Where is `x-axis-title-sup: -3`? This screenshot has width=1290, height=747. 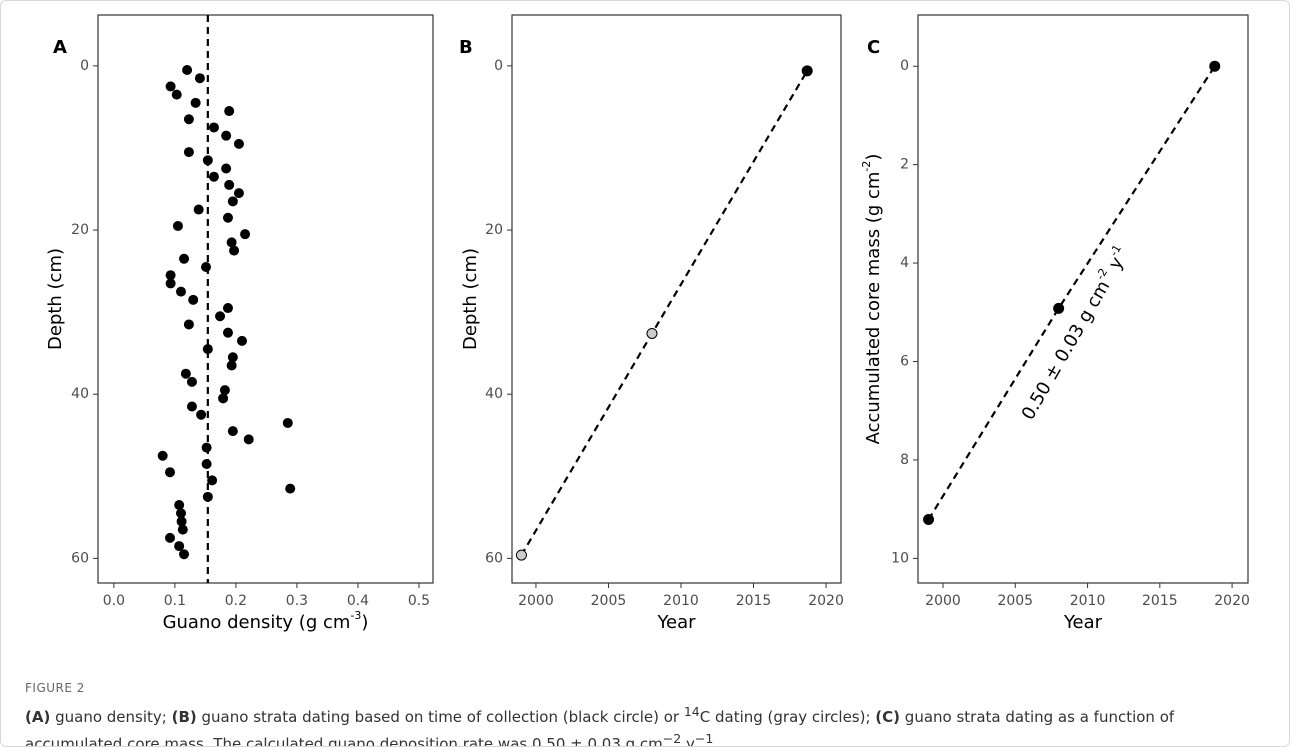
x-axis-title-sup: -3 is located at coordinates (355, 615).